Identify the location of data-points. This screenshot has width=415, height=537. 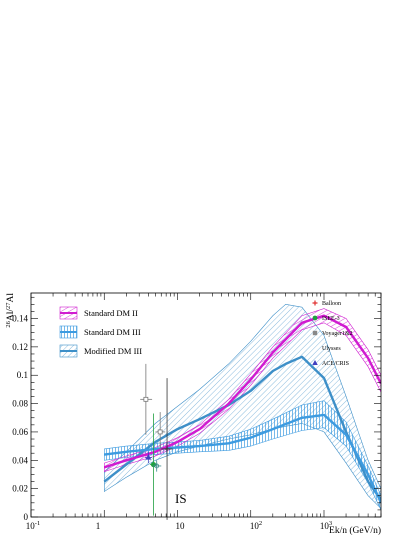
(156, 441).